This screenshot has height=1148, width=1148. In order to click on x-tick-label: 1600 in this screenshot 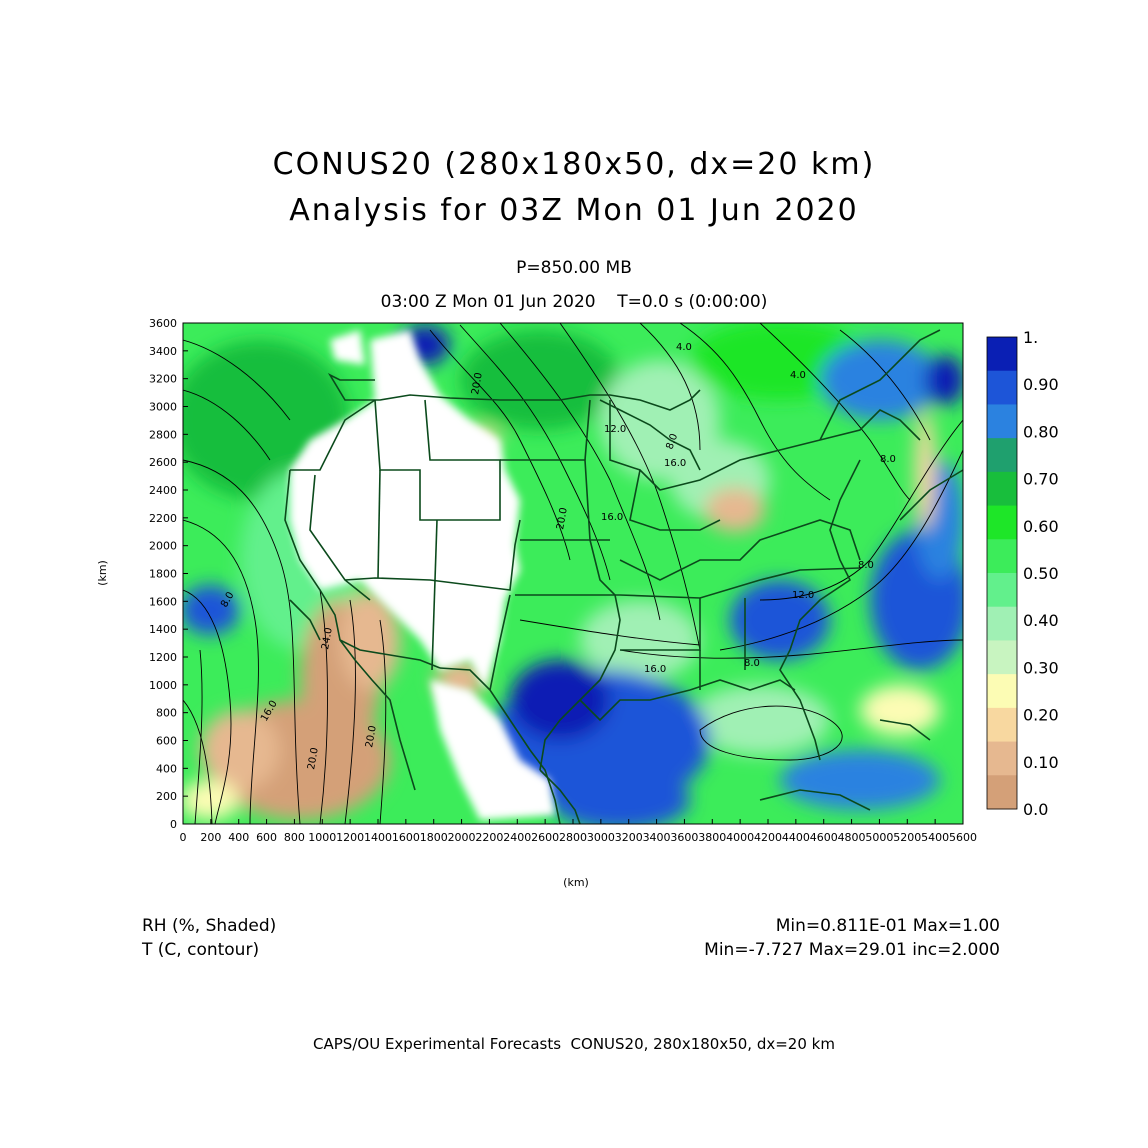, I will do `click(406, 837)`.